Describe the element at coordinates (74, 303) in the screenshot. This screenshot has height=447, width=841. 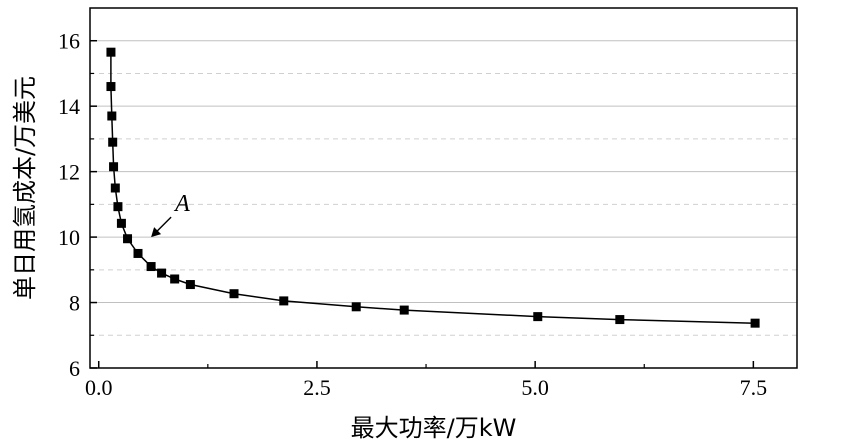
I see `y-tick-label: 8` at that location.